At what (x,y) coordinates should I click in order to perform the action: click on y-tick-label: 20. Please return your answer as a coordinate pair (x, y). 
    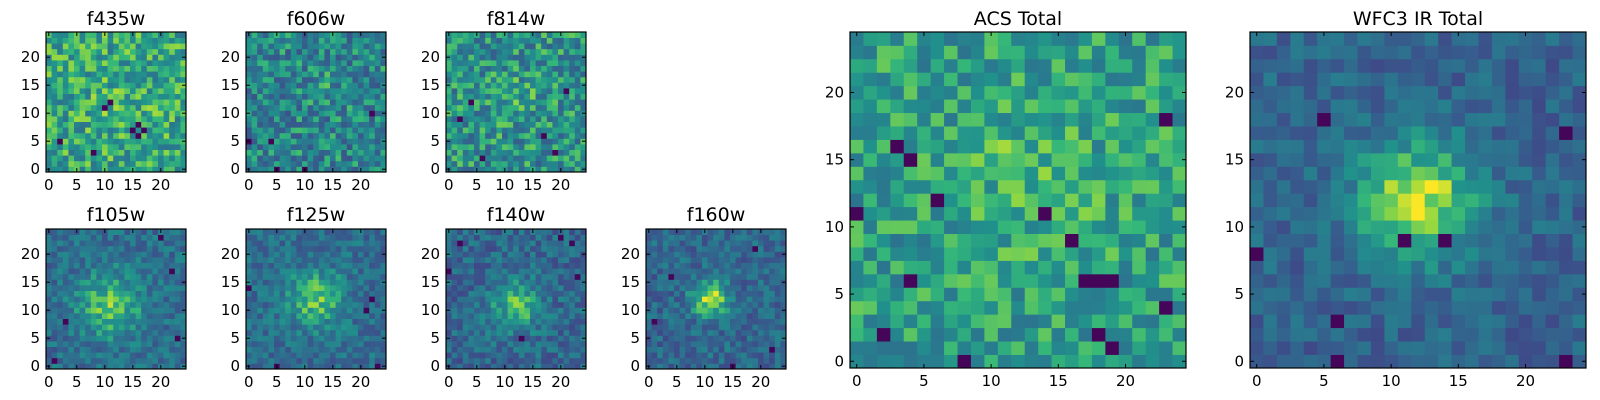
    Looking at the image, I should click on (230, 254).